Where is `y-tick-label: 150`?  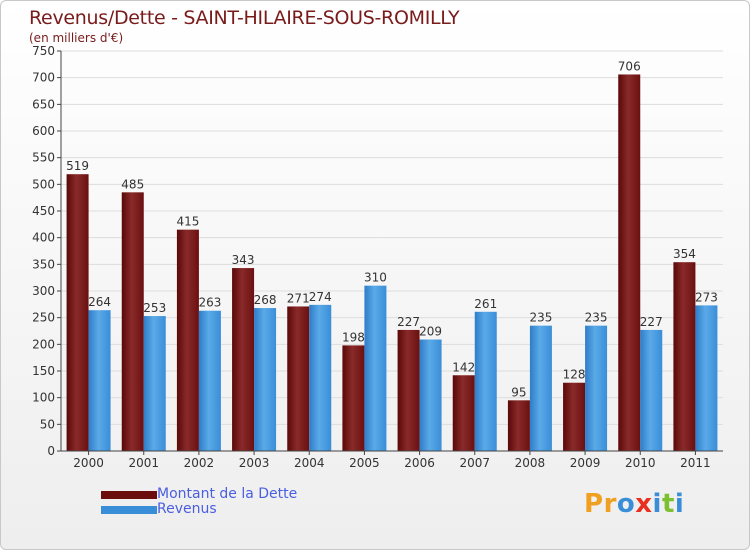 y-tick-label: 150 is located at coordinates (43, 371).